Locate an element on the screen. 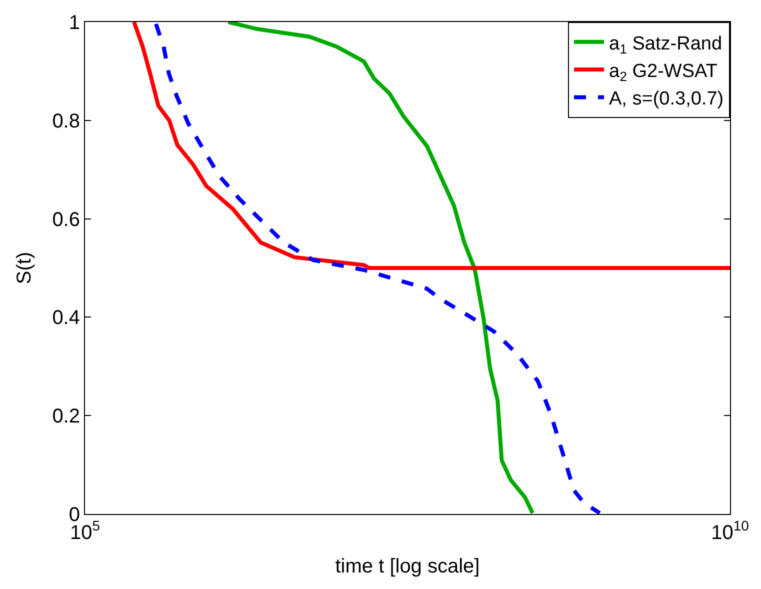  legend-label: a$_{1}$ Satz-Rand is located at coordinates (665, 44).